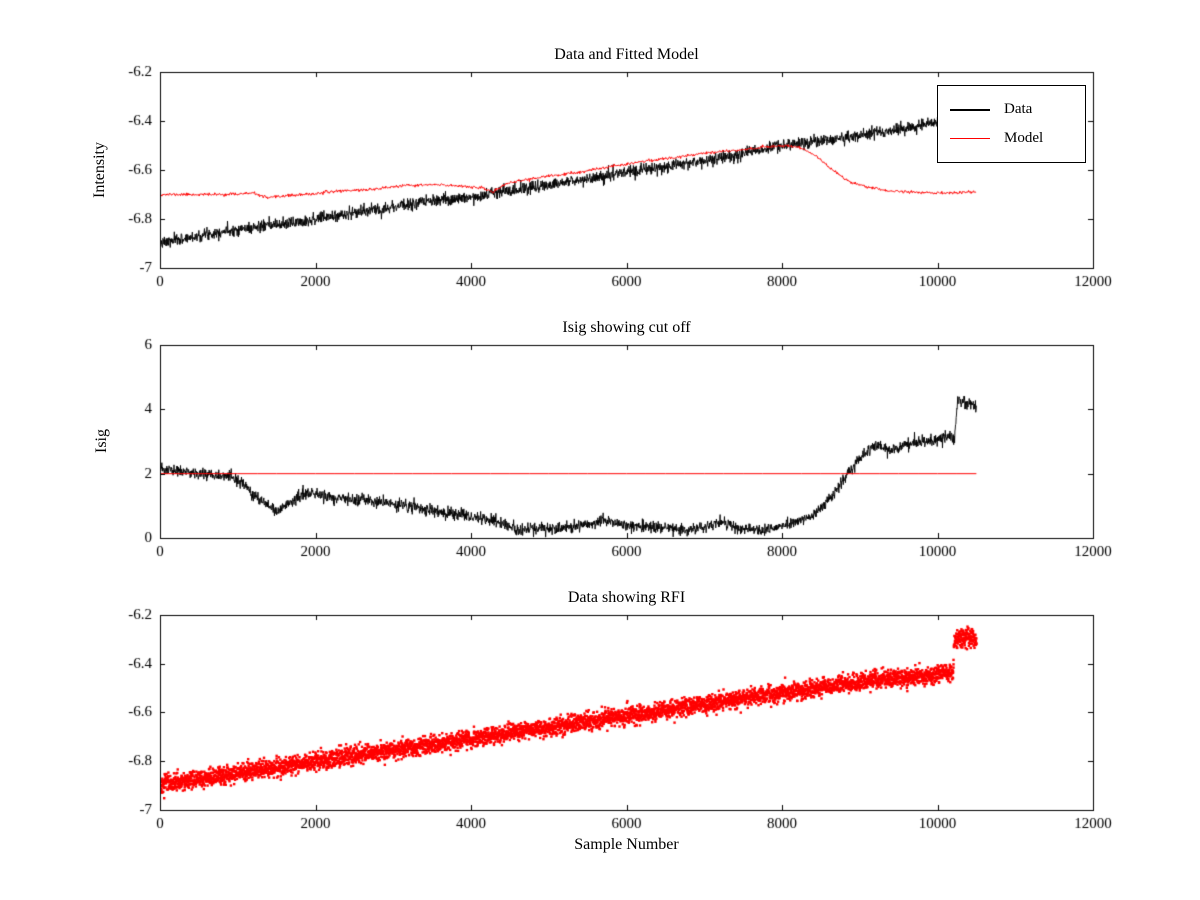  What do you see at coordinates (626, 844) in the screenshot?
I see `chart3-xlabel: Sample Number` at bounding box center [626, 844].